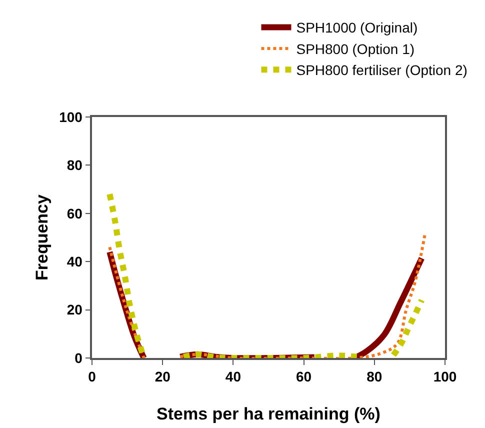  What do you see at coordinates (374, 376) in the screenshot?
I see `x-tick-label: 80` at bounding box center [374, 376].